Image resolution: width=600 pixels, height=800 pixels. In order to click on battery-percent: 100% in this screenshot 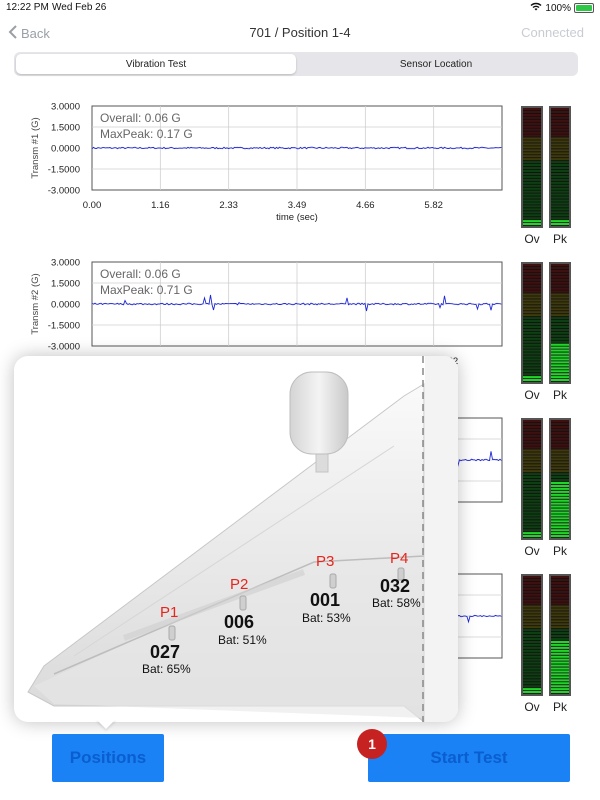, I will do `click(558, 8)`.